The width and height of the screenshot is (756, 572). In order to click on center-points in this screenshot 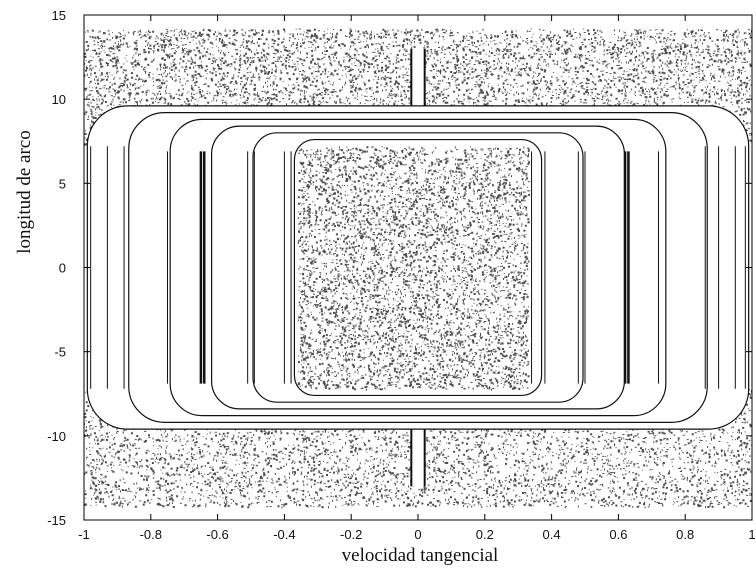, I will do `click(414, 268)`.